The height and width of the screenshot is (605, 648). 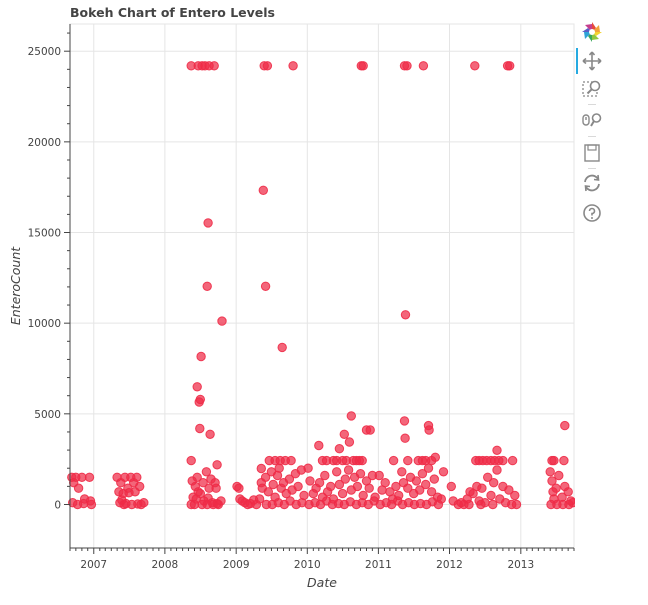 I want to click on x-axis-ticks: 2007 2008 2009 2010 2011 2012 2013, so click(x=322, y=559).